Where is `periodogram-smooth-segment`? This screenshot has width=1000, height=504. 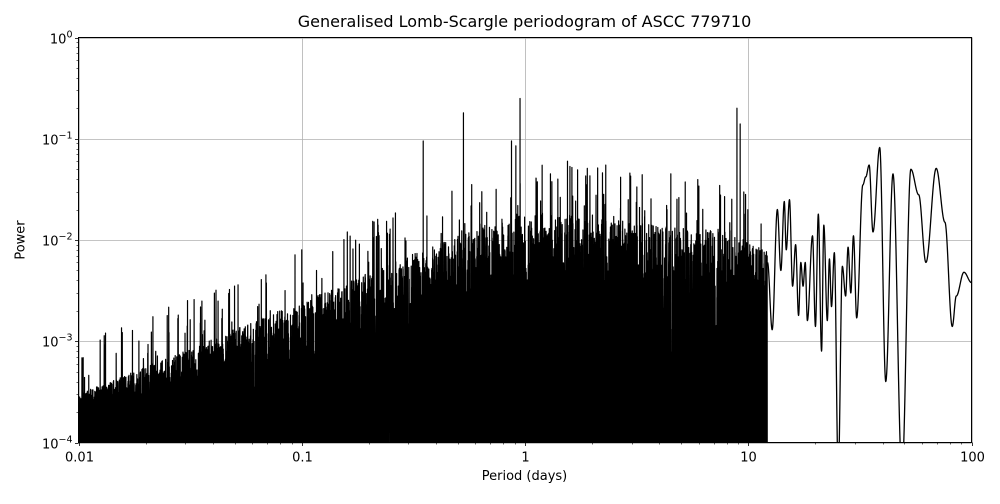
periodogram-smooth-segment is located at coordinates (869, 294).